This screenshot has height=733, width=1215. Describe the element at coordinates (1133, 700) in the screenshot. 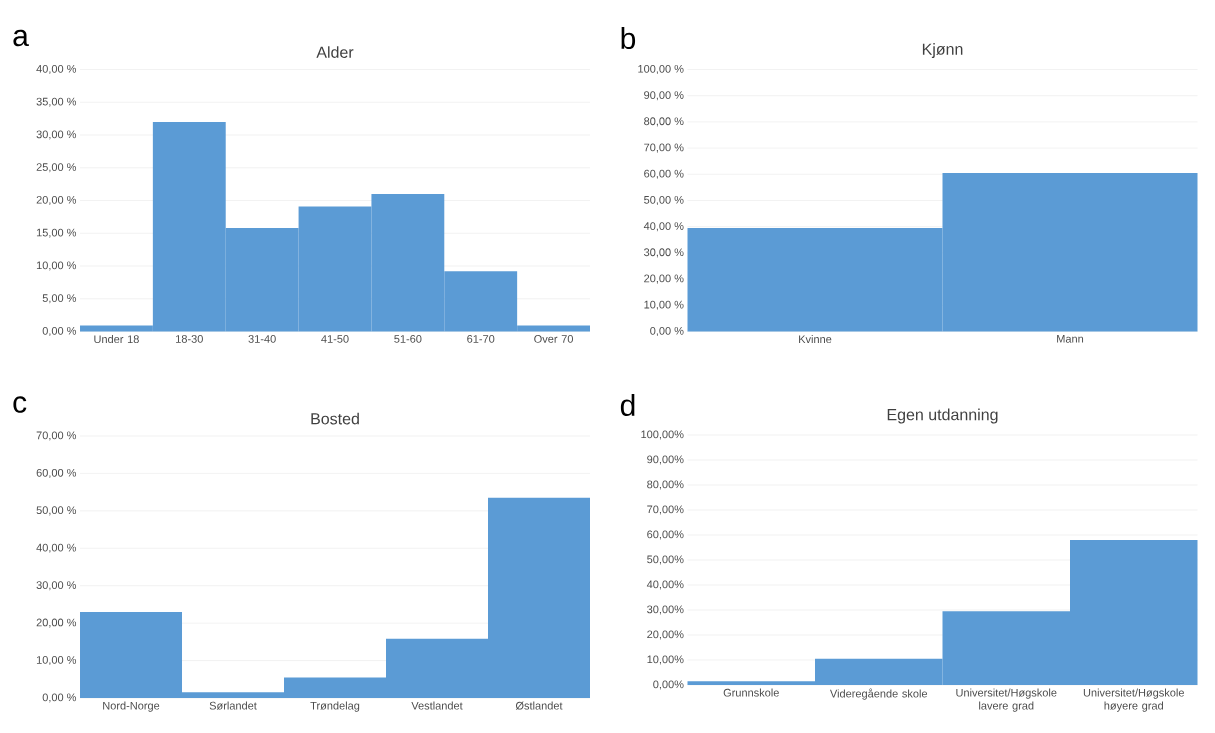

I see `x-tick-label: Universitet/Høgskole høyere grad` at that location.